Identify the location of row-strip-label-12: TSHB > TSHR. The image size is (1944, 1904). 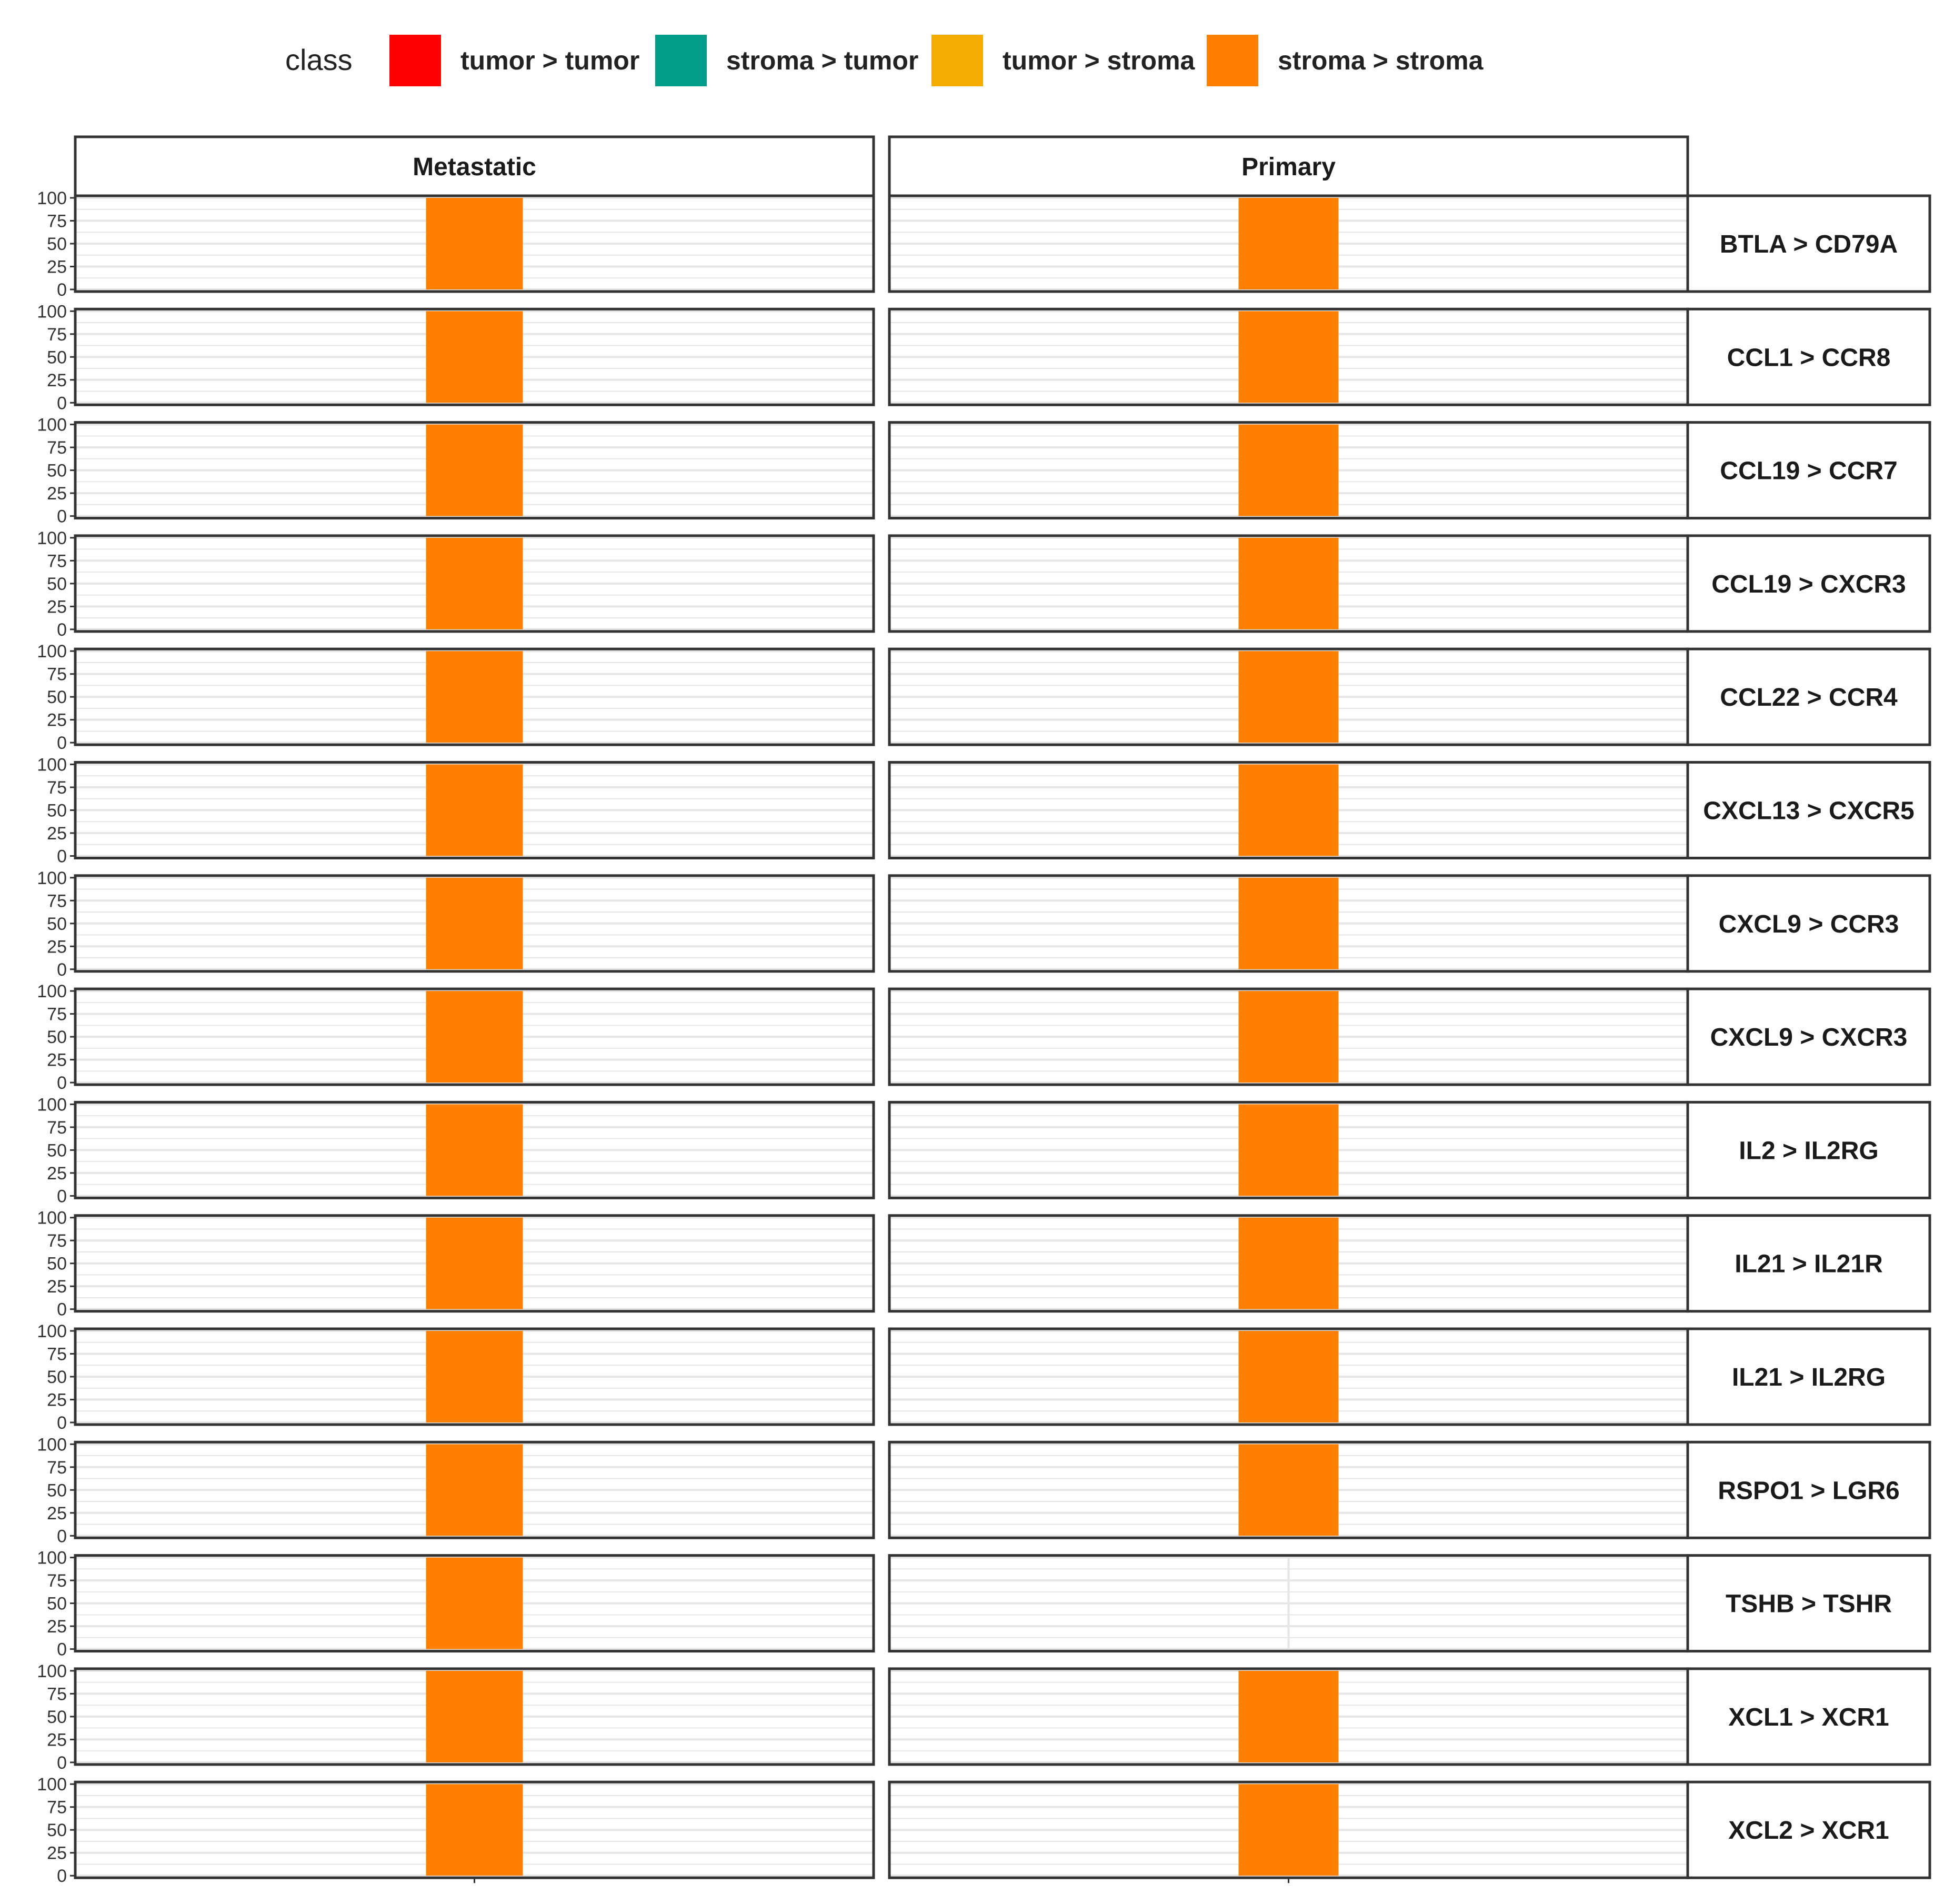
(1809, 1604).